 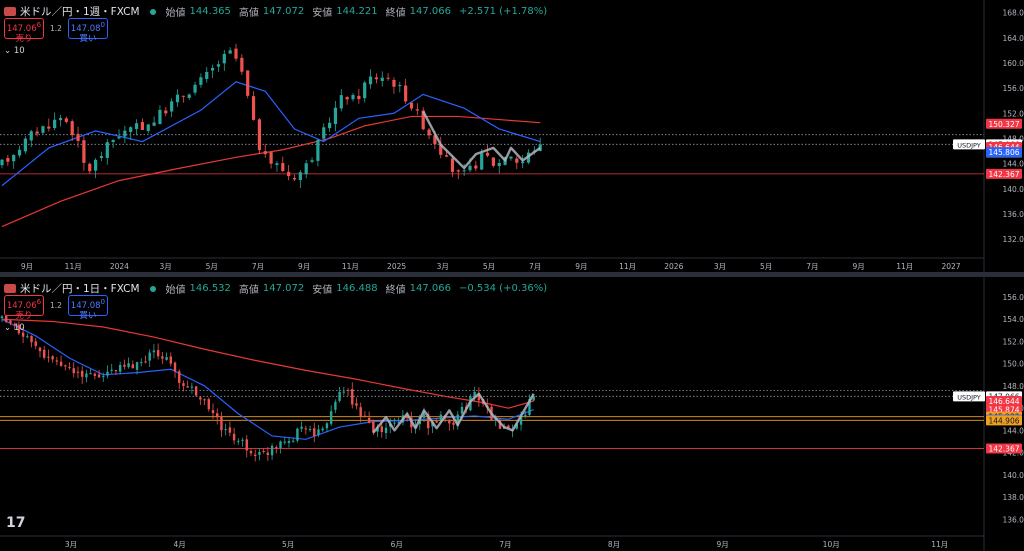 What do you see at coordinates (21, 28) in the screenshot?
I see `sell-price: 147.06` at bounding box center [21, 28].